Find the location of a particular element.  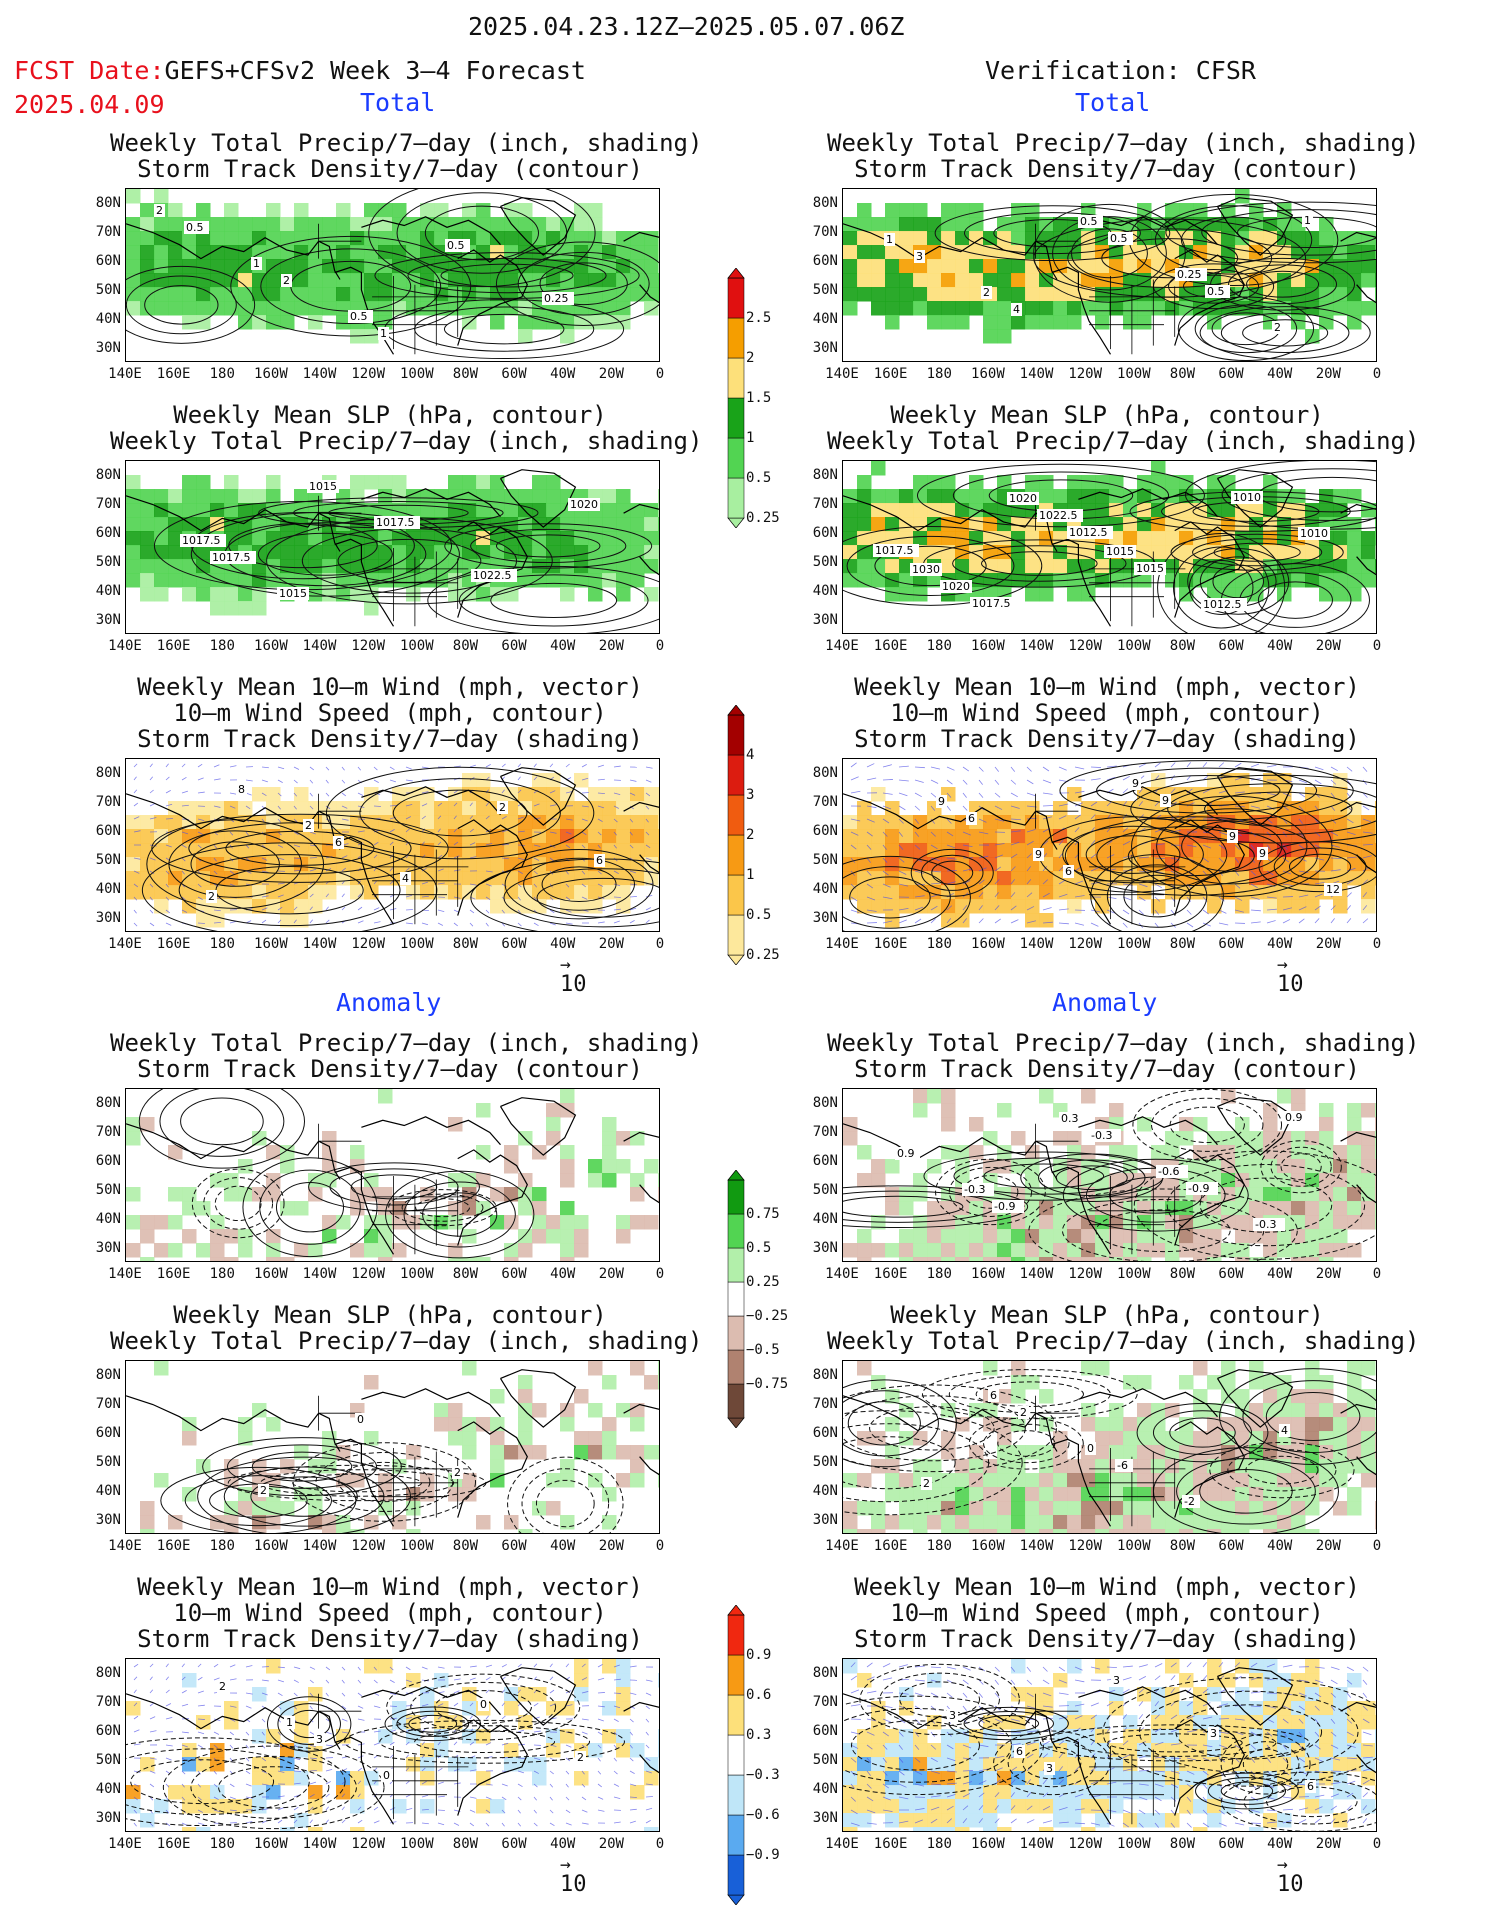

lat-label: 80N is located at coordinates (108, 475).